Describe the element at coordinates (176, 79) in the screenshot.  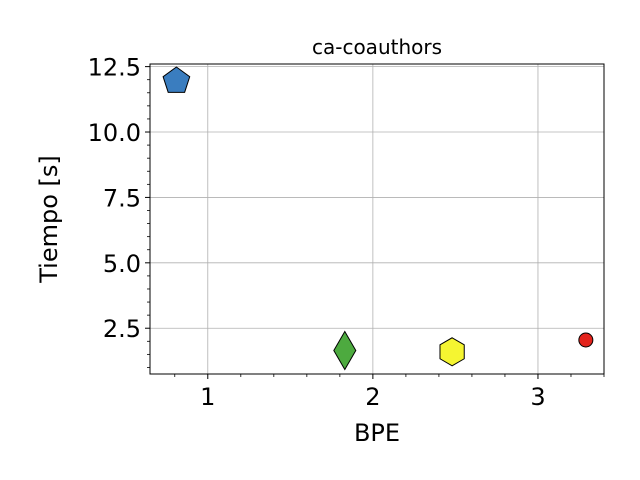
I see `data-point-pentagon` at that location.